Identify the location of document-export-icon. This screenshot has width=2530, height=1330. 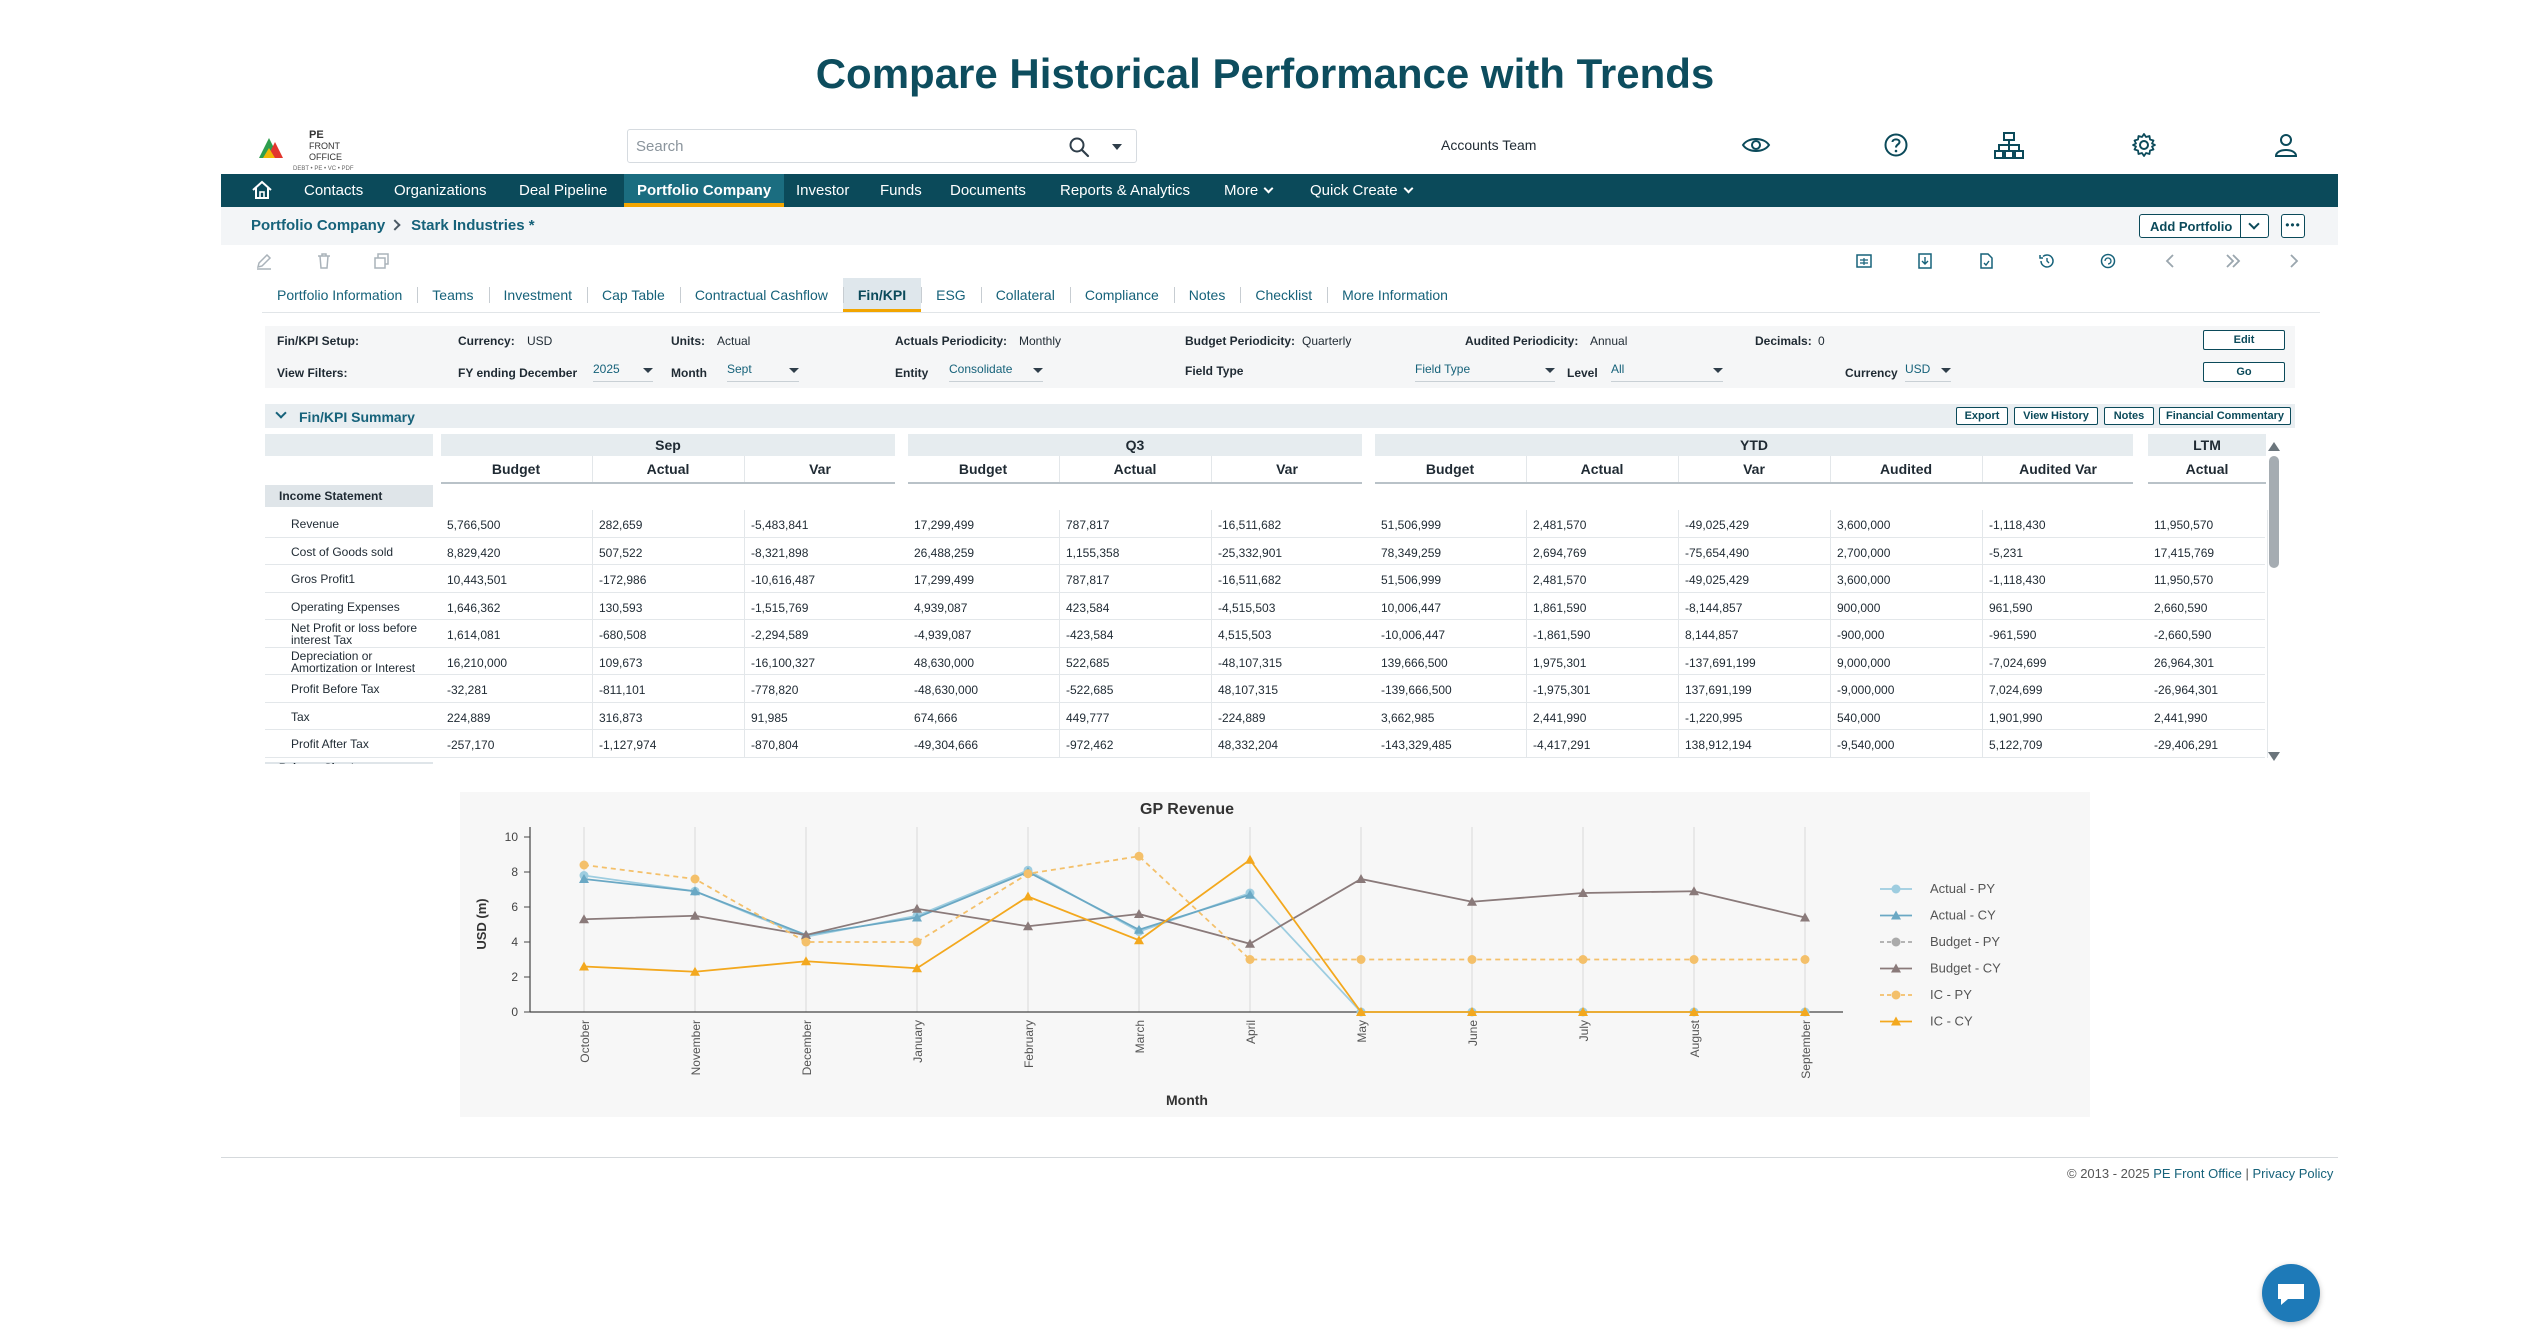
(1986, 261).